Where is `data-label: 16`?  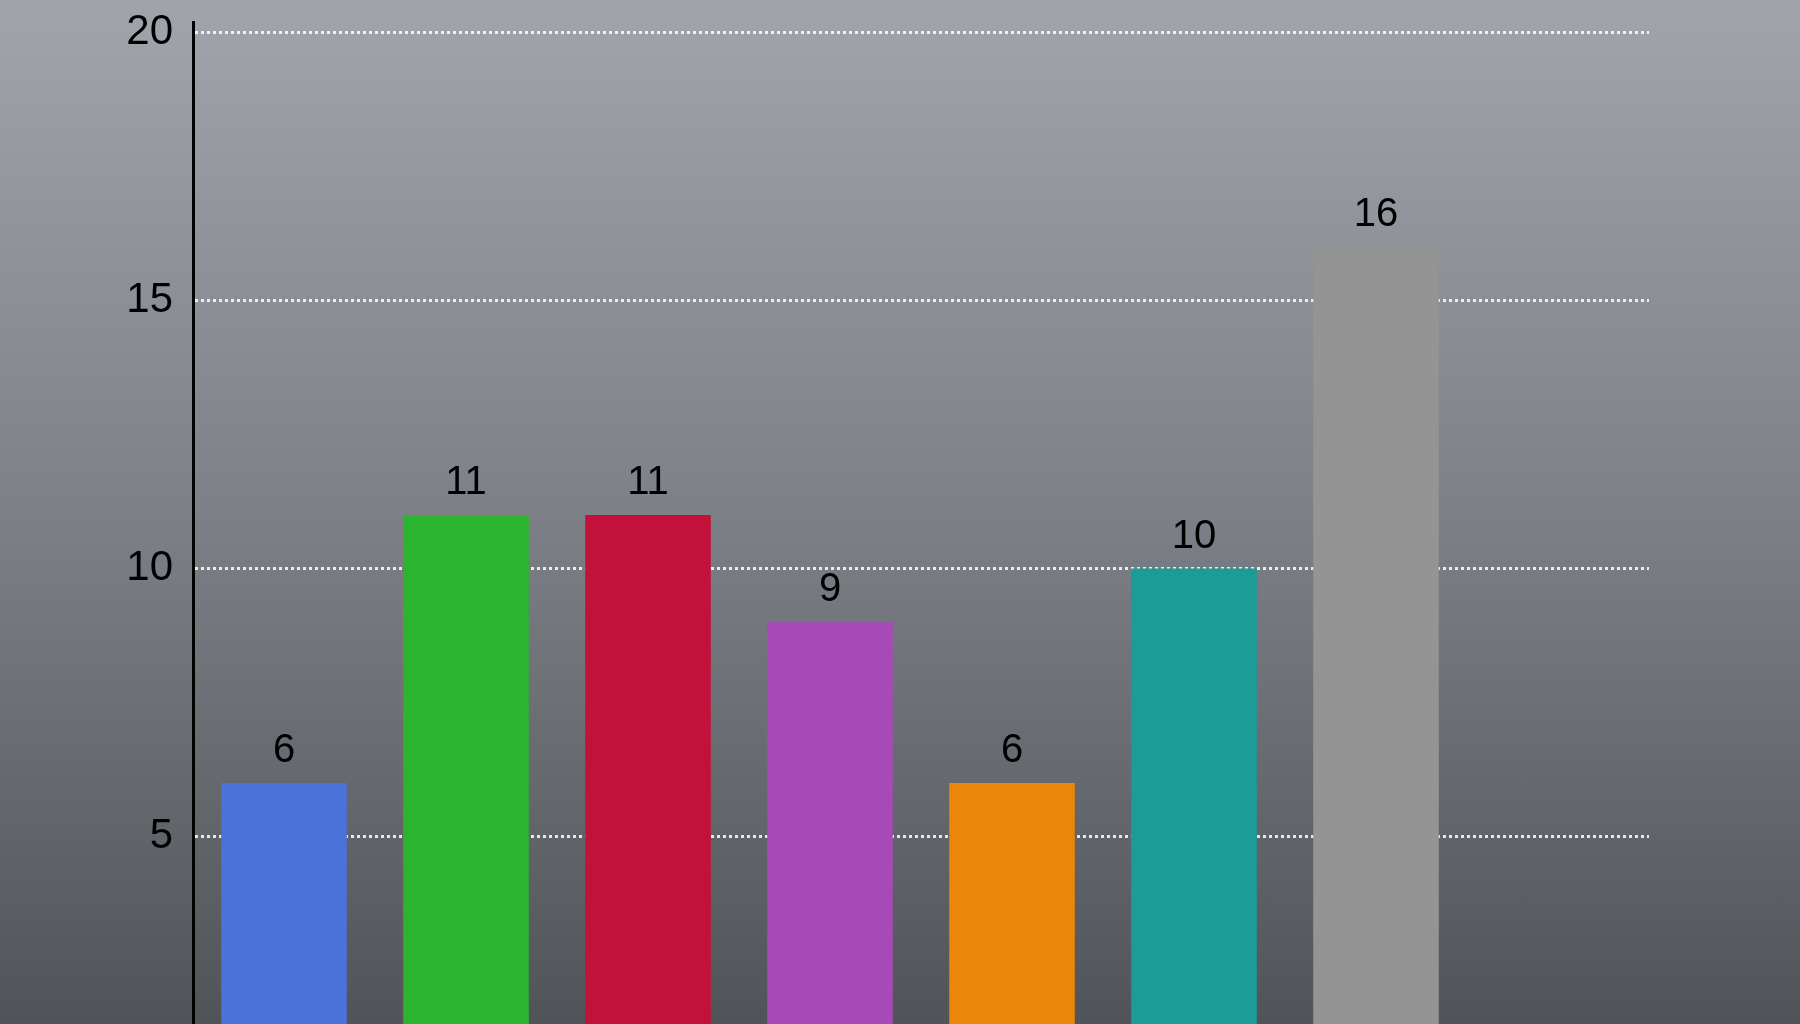 data-label: 16 is located at coordinates (1376, 212).